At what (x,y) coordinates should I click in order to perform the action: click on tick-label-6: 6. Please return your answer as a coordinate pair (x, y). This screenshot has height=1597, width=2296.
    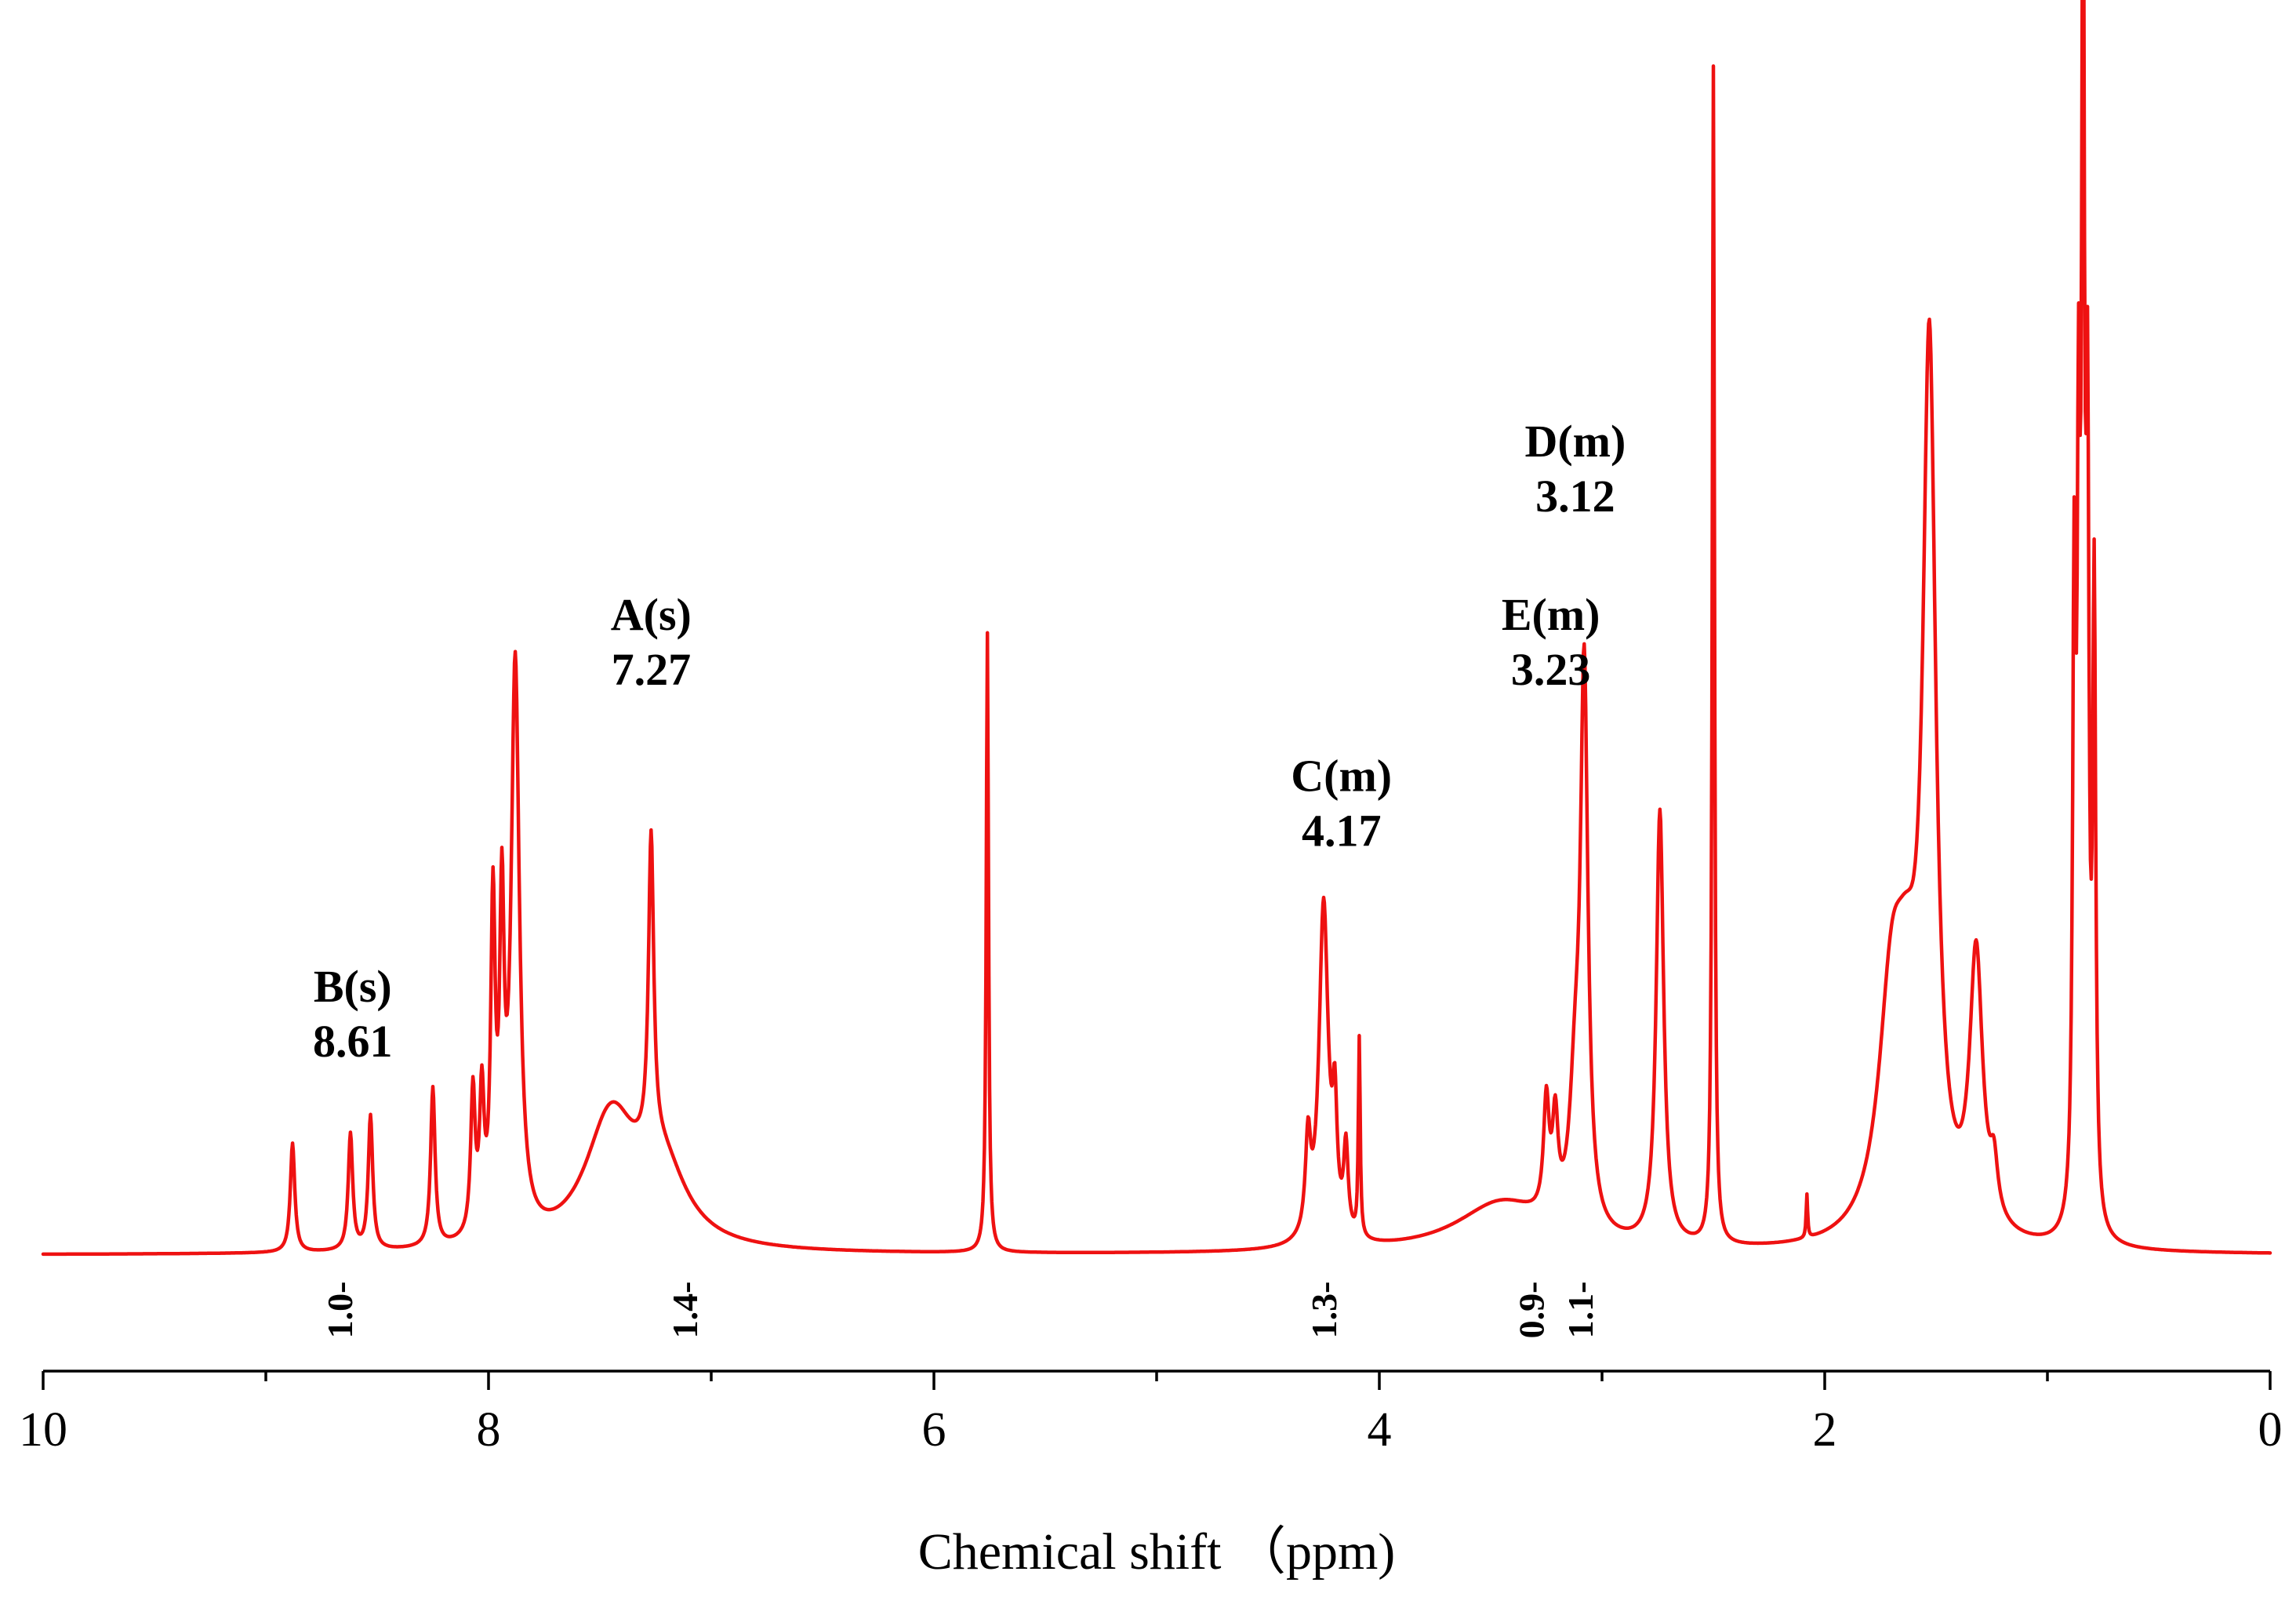
    Looking at the image, I should click on (934, 1430).